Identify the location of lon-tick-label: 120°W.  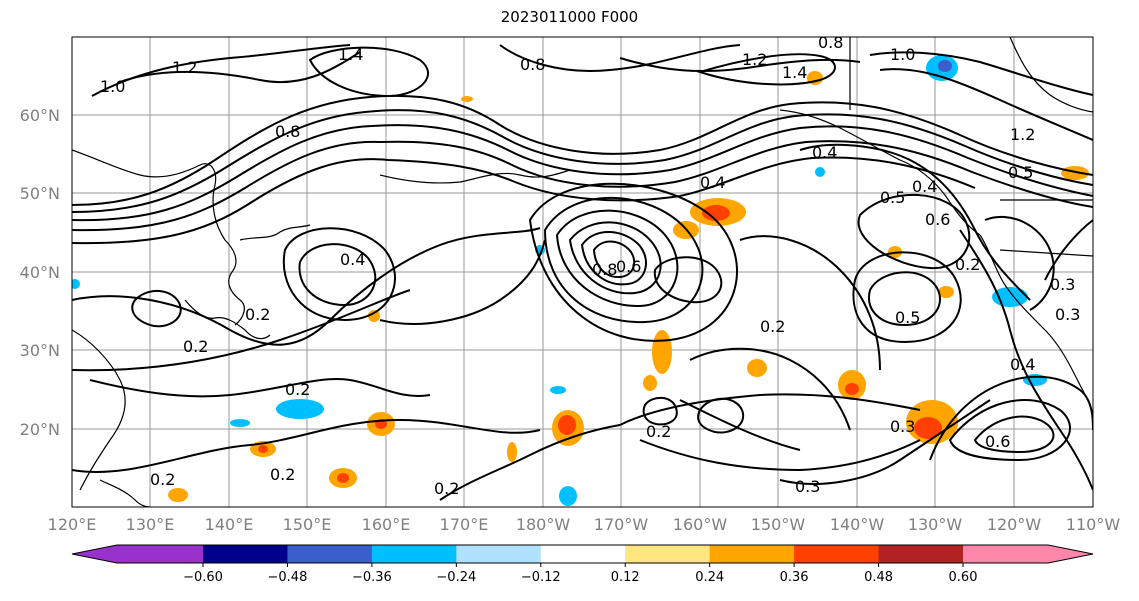
(1014, 524).